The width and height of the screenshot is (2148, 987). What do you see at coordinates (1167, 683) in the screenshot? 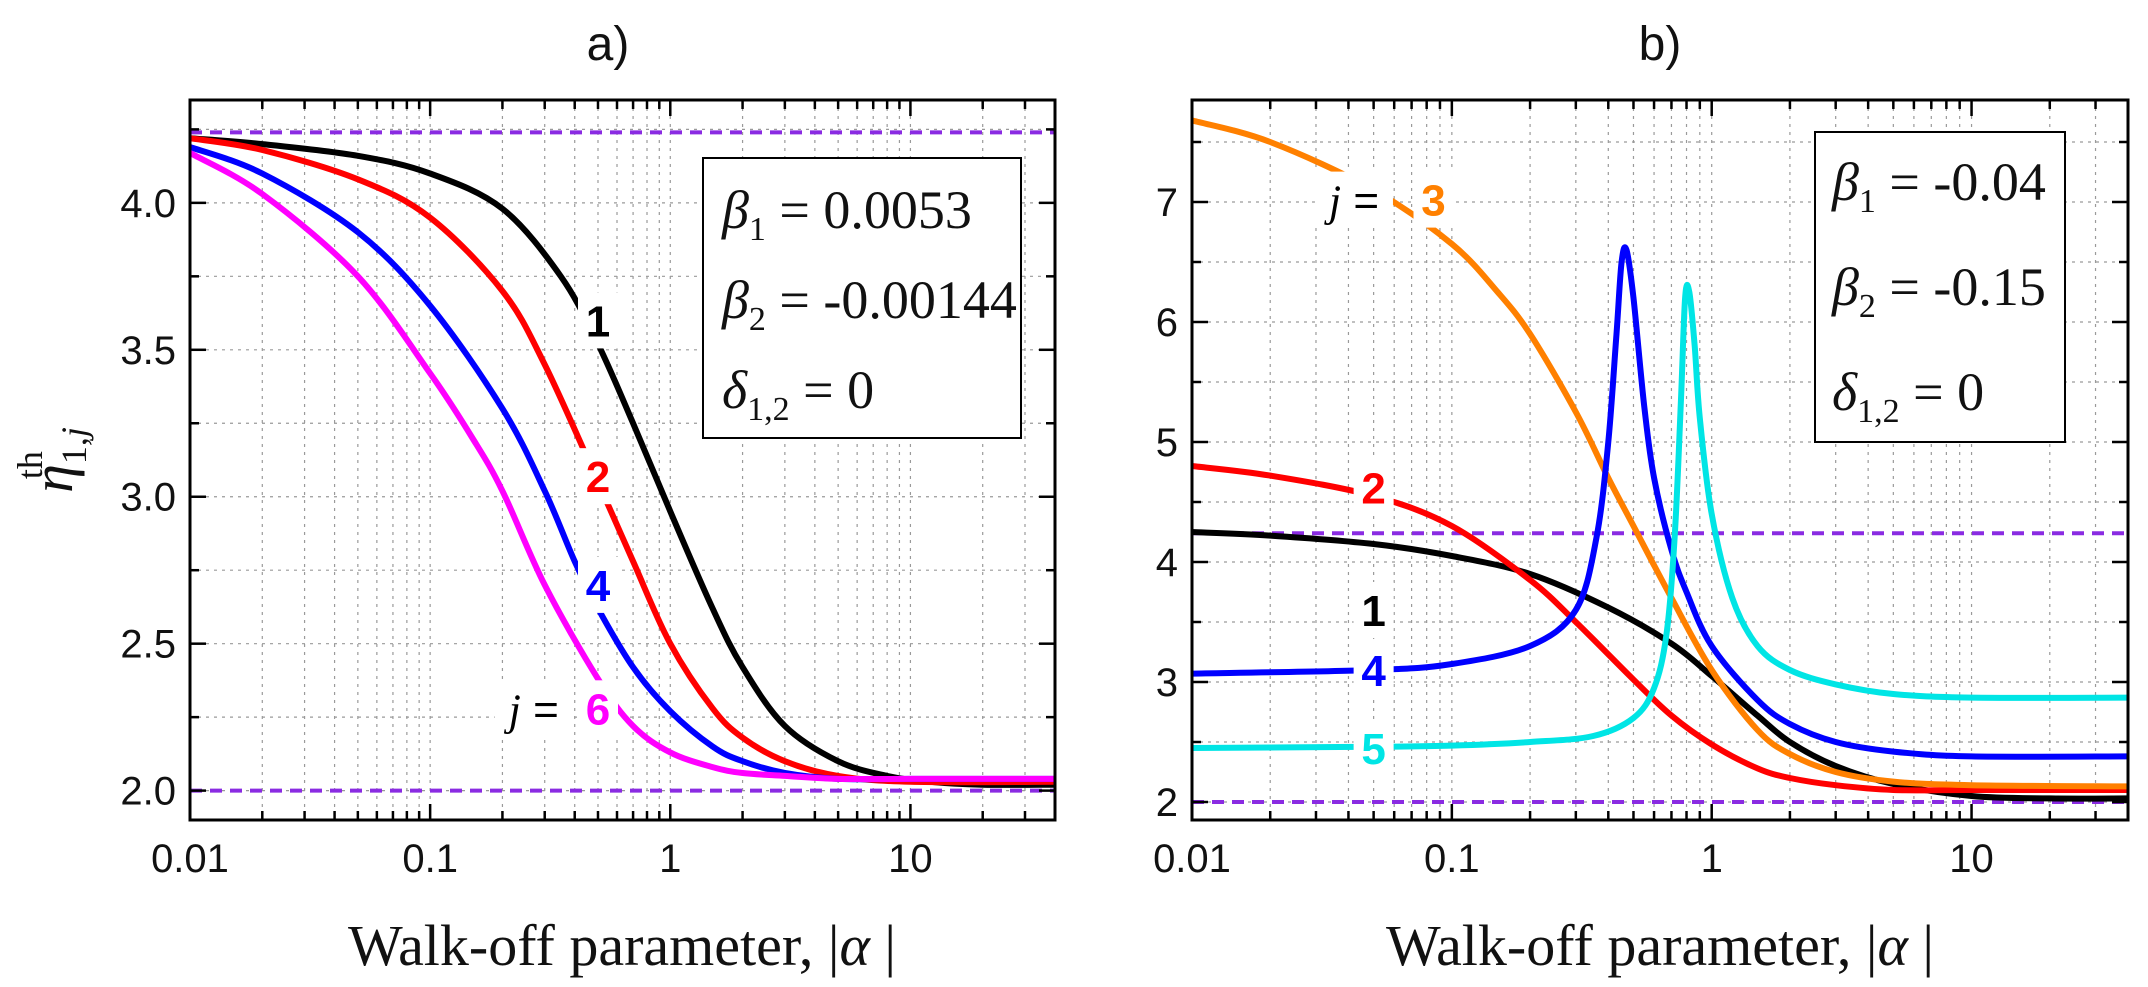
I see `y-tick-label: 3` at bounding box center [1167, 683].